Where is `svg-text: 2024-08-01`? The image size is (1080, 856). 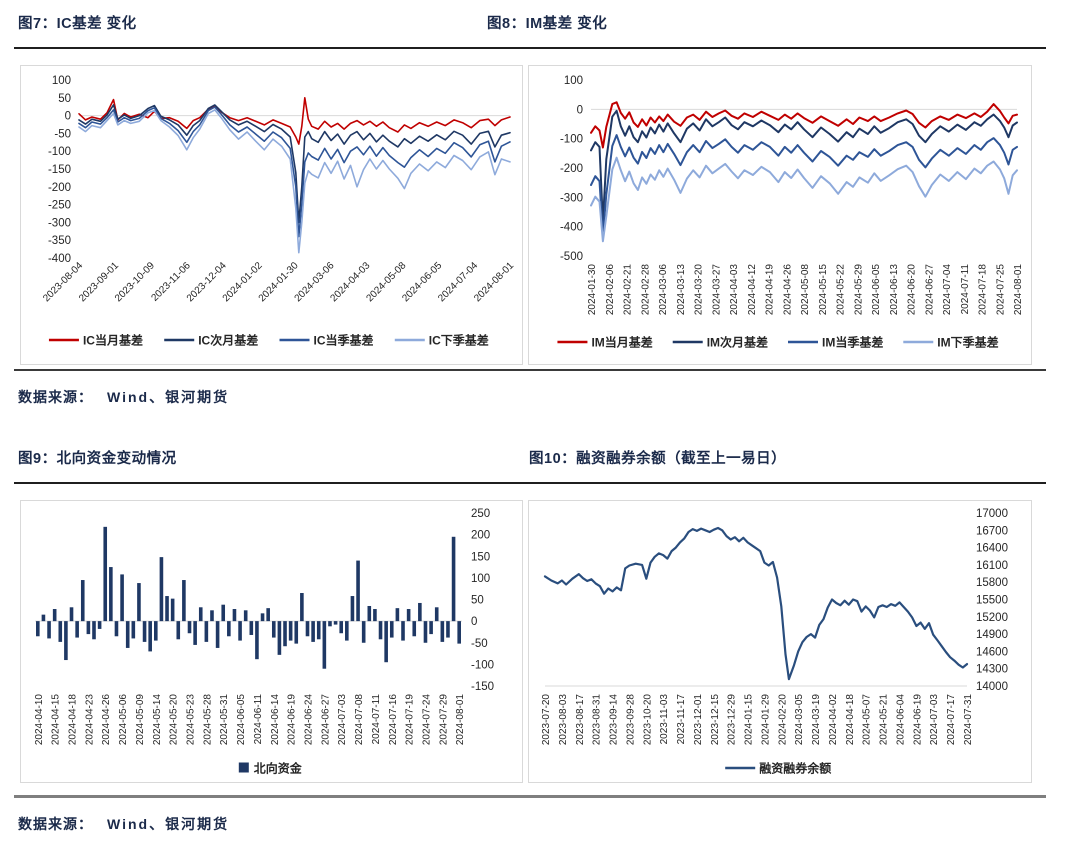
svg-text: 2024-08-01 is located at coordinates (494, 282).